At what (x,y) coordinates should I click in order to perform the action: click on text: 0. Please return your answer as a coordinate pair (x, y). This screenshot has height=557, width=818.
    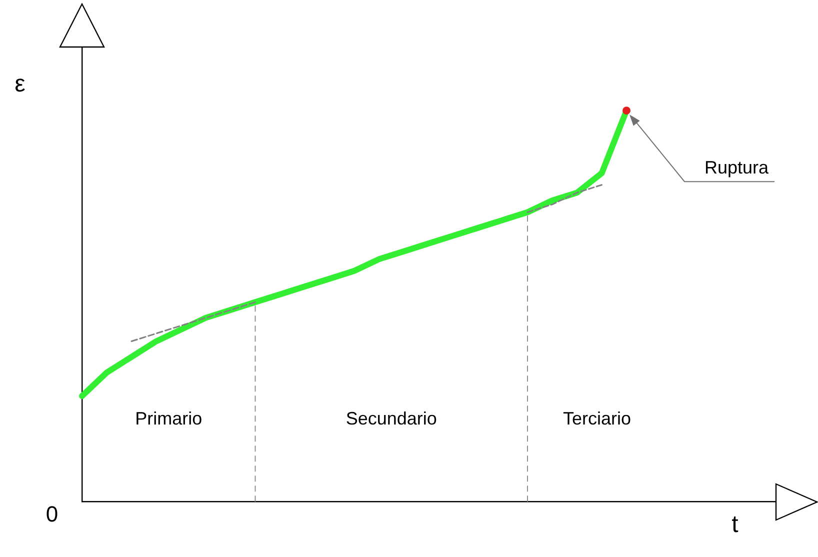
    Looking at the image, I should click on (52, 514).